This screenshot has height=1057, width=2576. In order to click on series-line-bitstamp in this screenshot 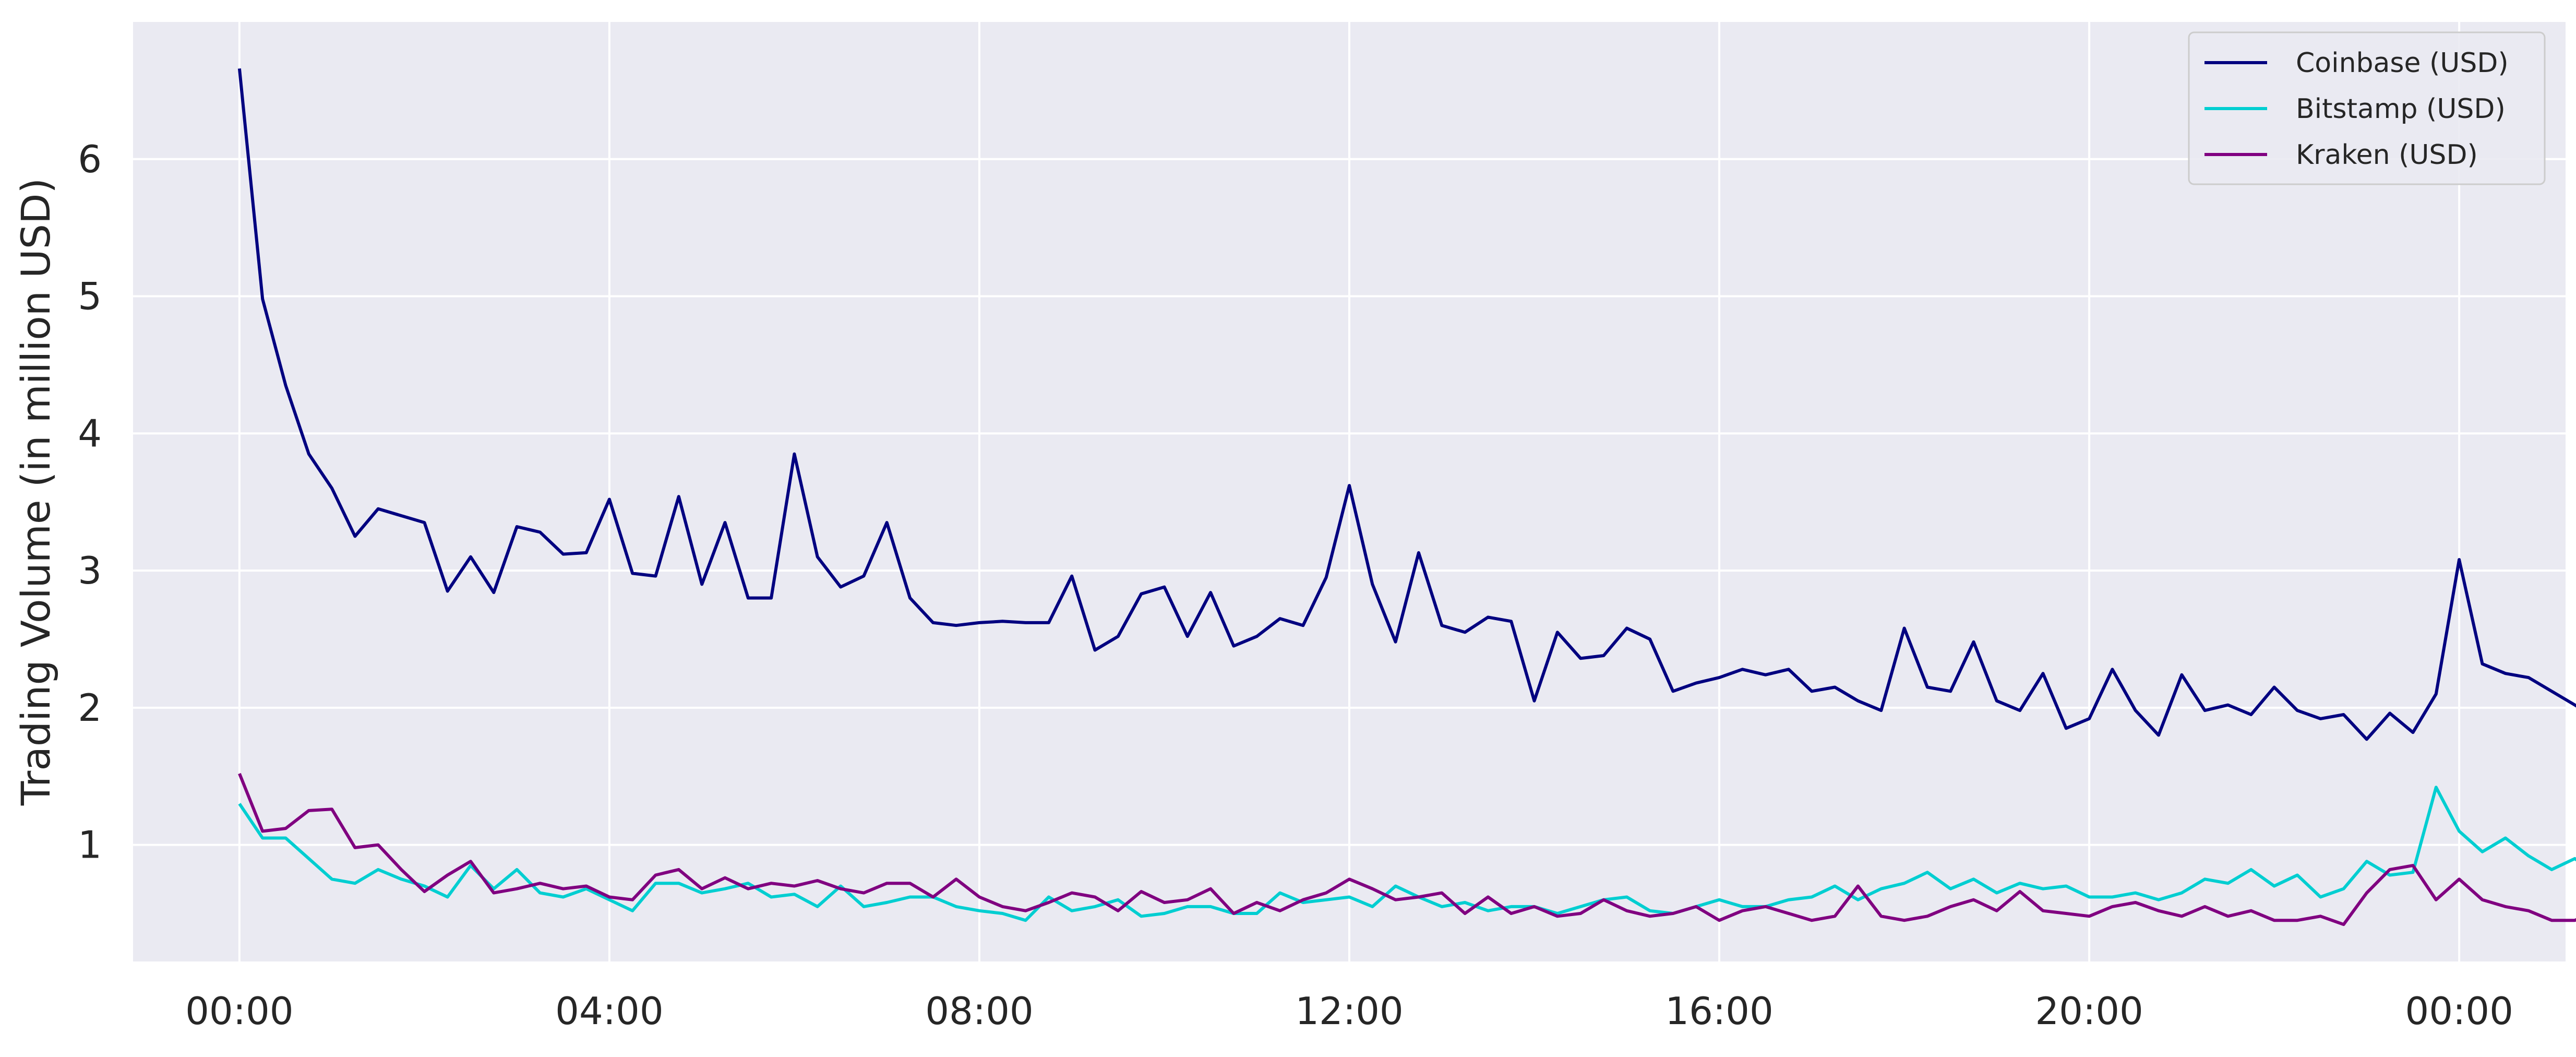, I will do `click(1407, 854)`.